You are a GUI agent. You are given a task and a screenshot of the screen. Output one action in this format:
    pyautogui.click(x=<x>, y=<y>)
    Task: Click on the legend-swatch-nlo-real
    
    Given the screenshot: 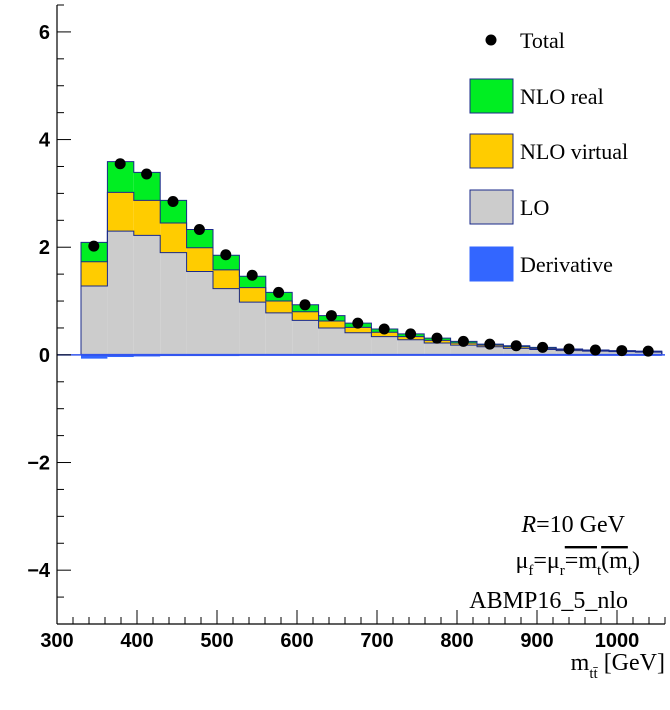 What is the action you would take?
    pyautogui.click(x=491, y=96)
    